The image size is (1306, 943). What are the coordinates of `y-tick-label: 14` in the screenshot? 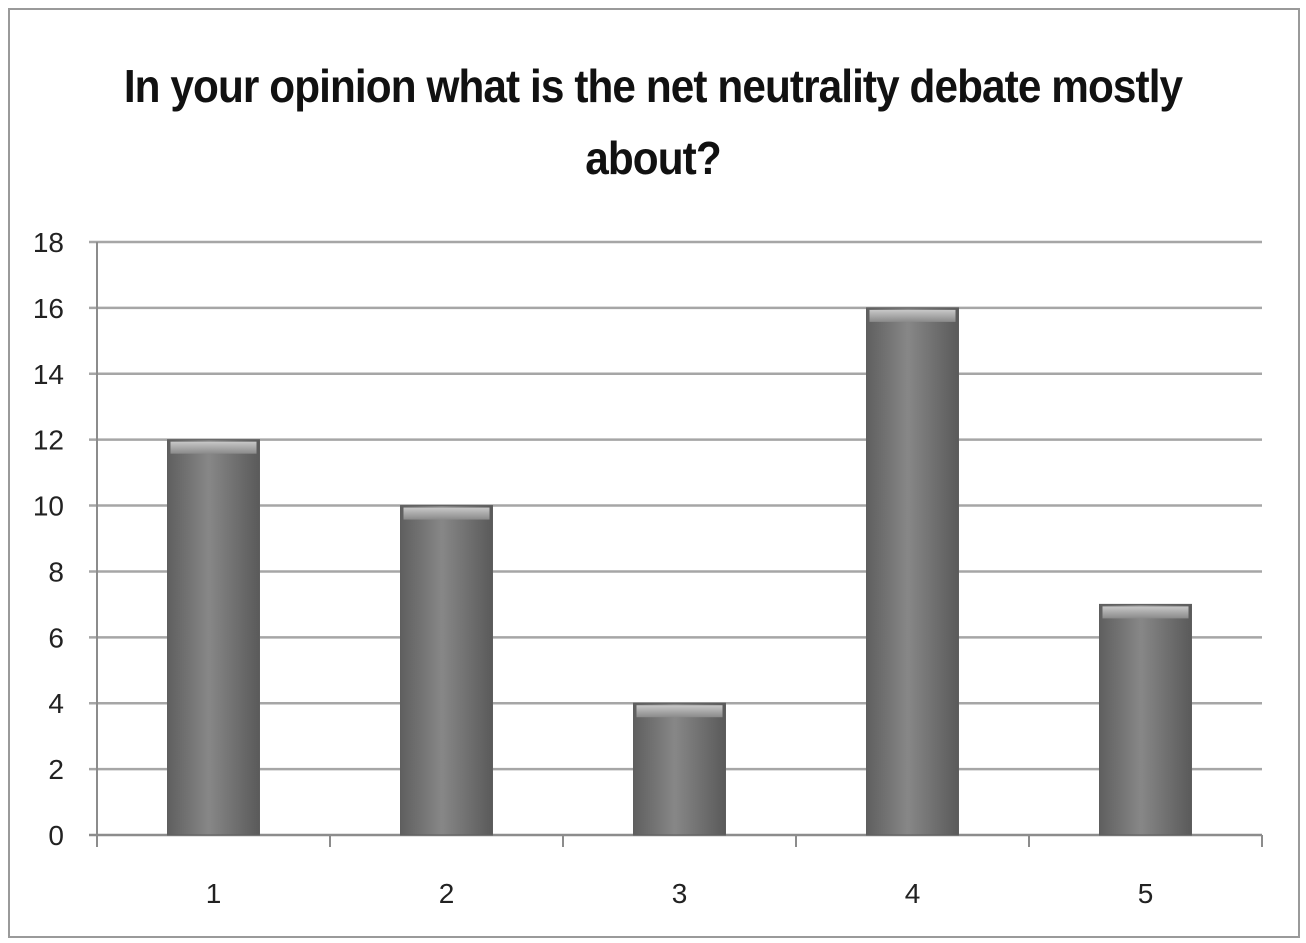 It's located at (48, 374).